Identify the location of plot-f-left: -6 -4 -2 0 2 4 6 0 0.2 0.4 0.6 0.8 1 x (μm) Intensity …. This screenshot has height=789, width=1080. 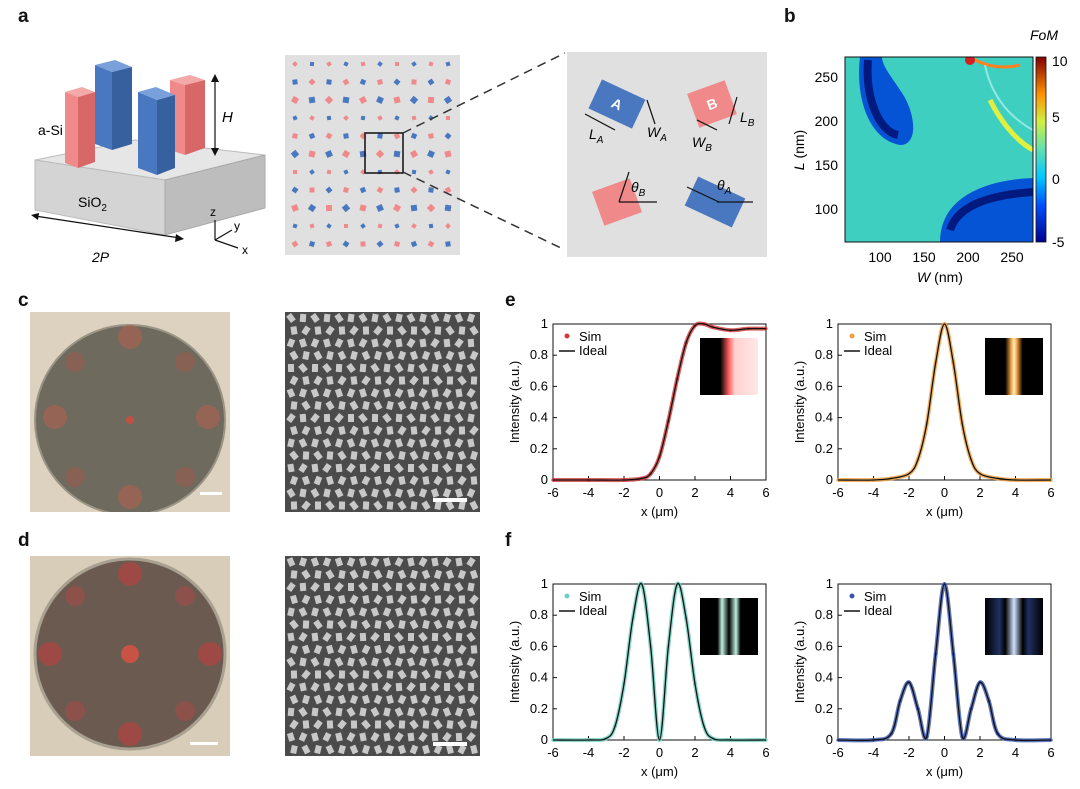
(638, 677).